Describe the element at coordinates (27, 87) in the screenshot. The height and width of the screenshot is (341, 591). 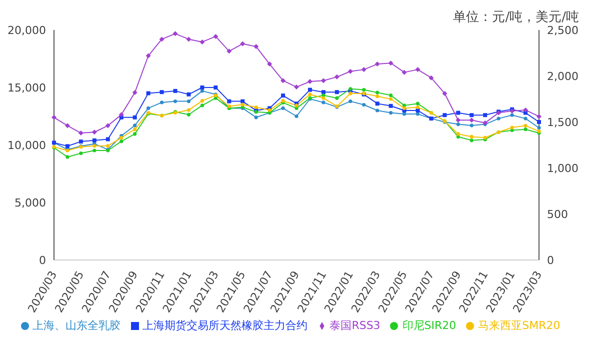
I see `y-tick-label: 15,000` at that location.